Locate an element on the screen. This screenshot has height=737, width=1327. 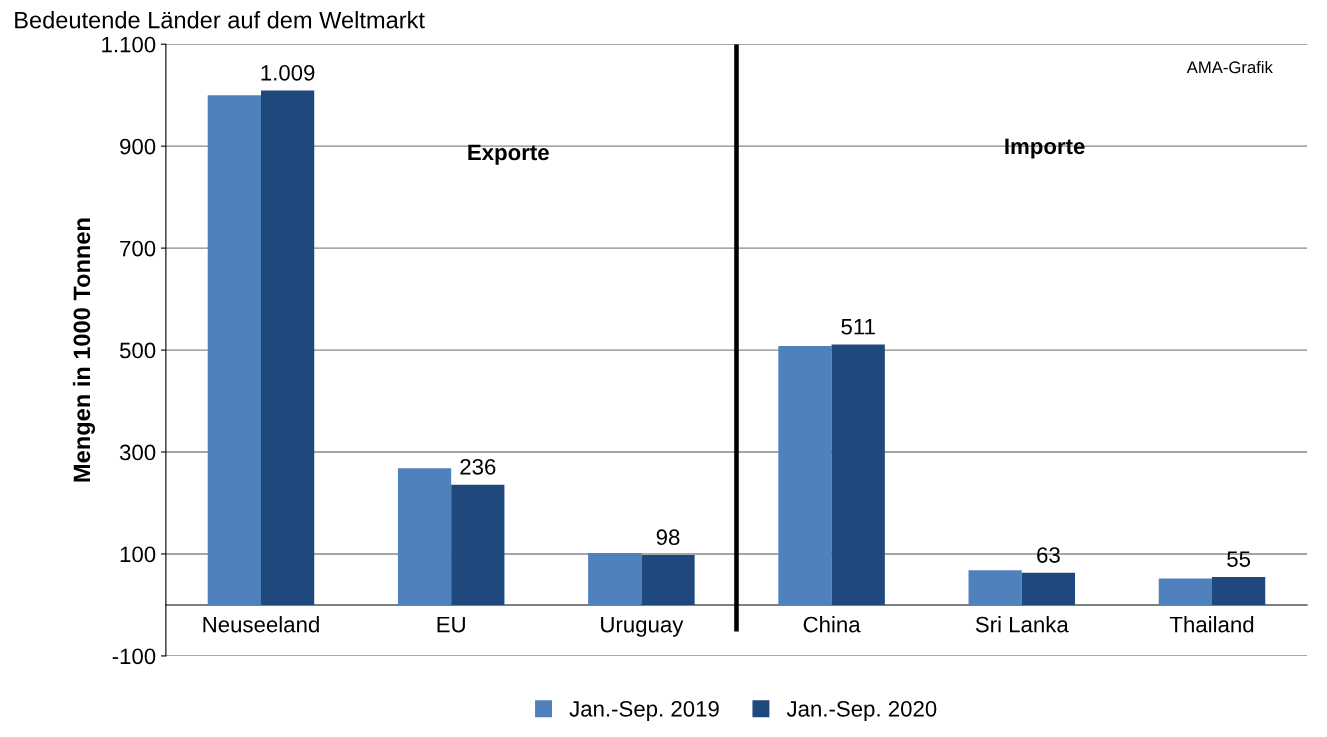
data-label: 63 is located at coordinates (1048, 555).